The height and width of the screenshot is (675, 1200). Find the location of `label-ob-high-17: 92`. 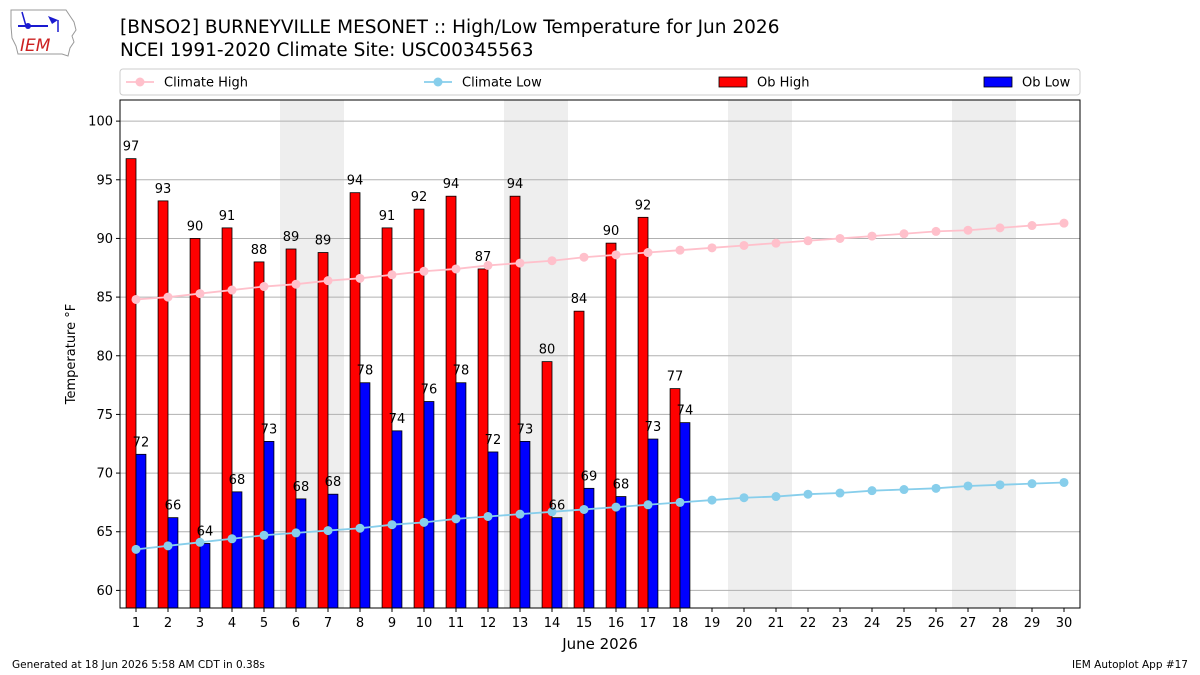

label-ob-high-17: 92 is located at coordinates (643, 205).